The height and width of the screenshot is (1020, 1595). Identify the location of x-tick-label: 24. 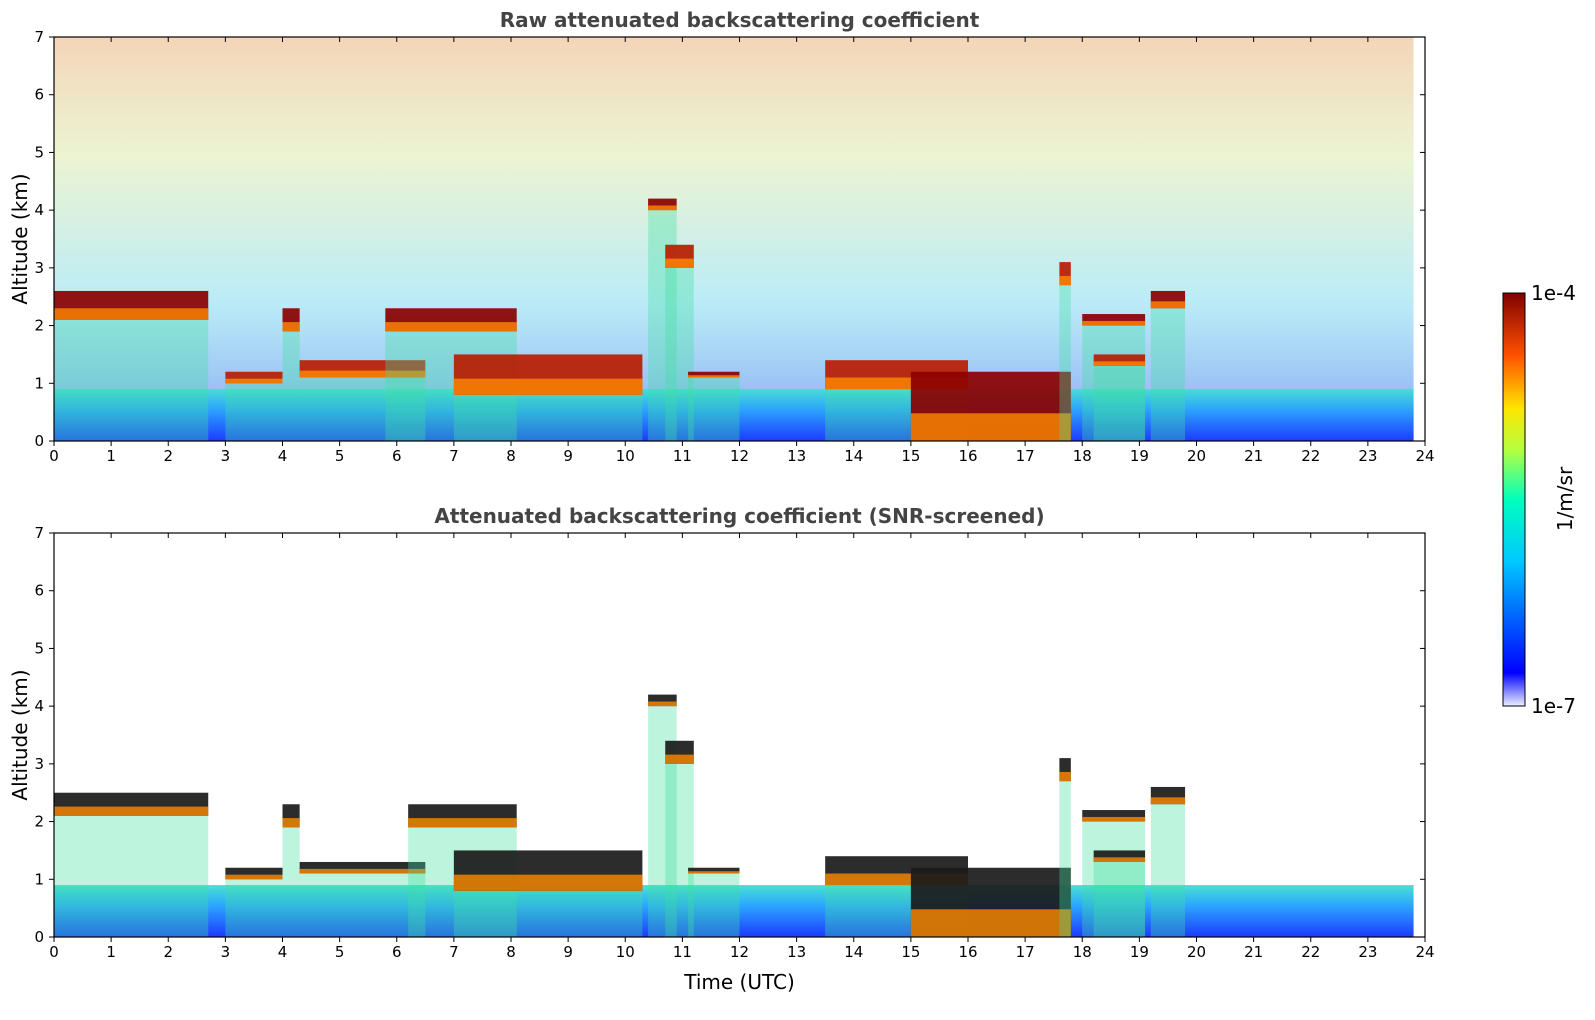
(1424, 952).